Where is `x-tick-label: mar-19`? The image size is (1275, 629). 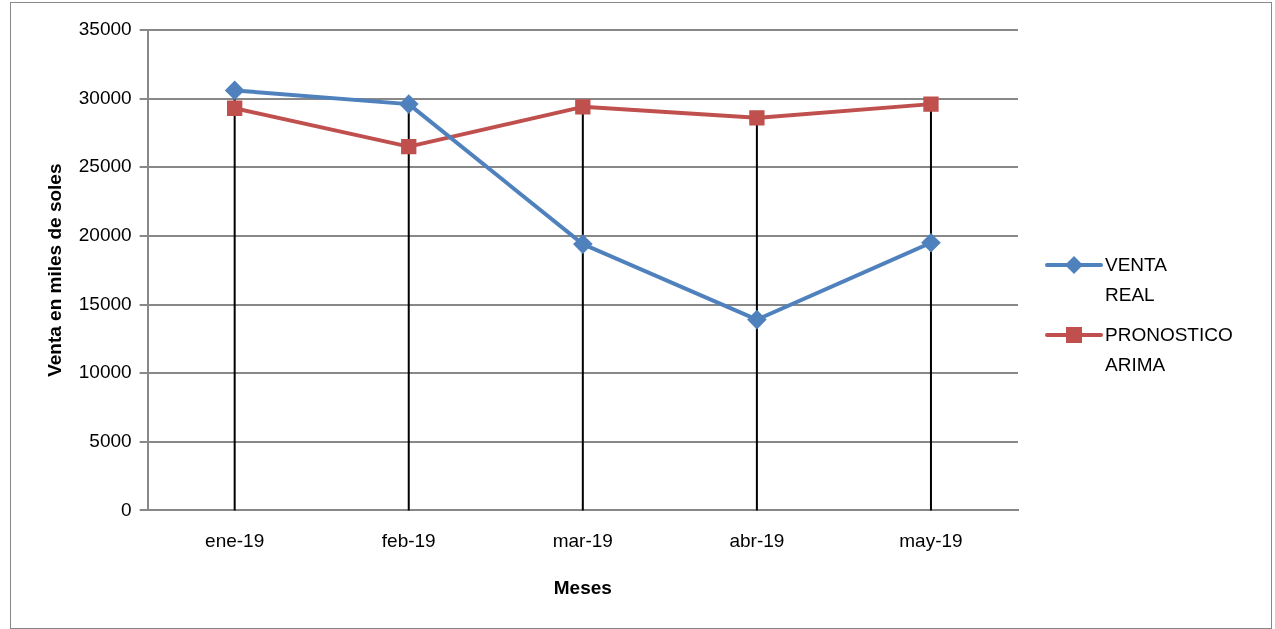 x-tick-label: mar-19 is located at coordinates (582, 541).